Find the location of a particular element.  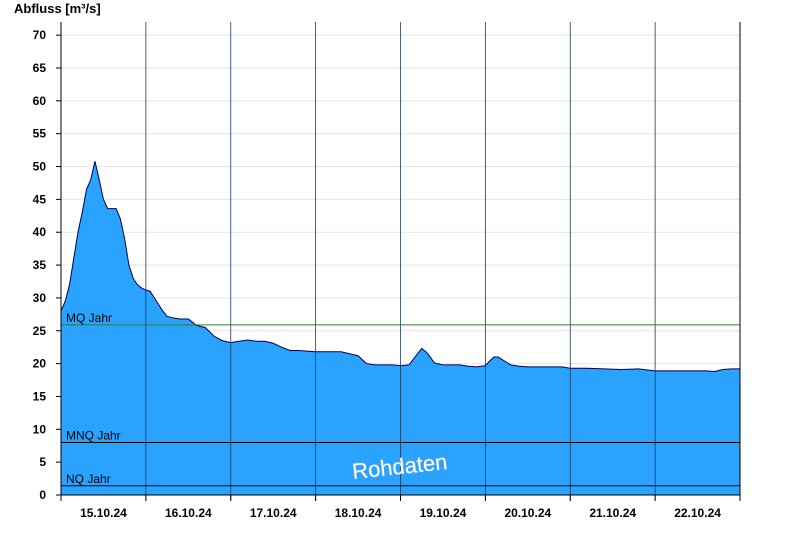

y-tick-label-65: 65 is located at coordinates (40, 68).